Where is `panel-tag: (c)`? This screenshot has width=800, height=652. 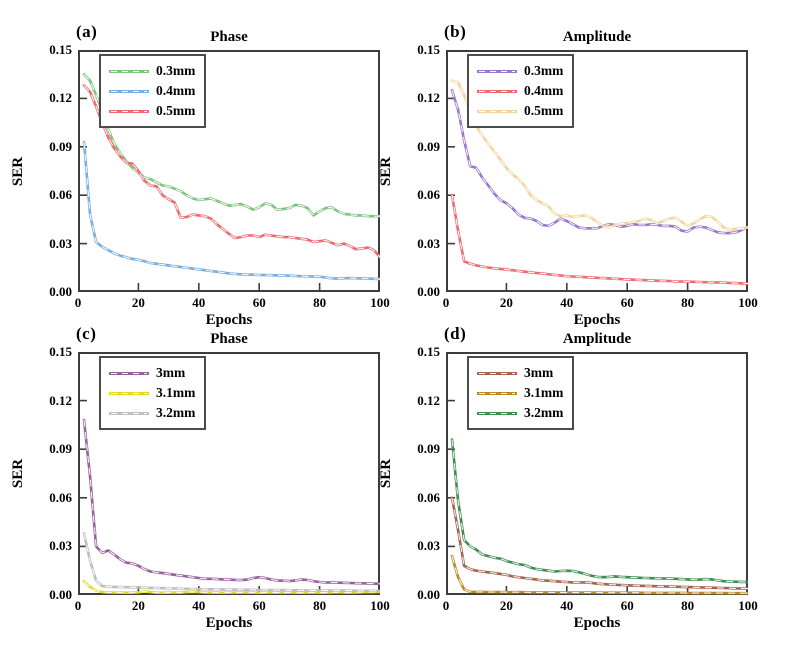 panel-tag: (c) is located at coordinates (86, 333).